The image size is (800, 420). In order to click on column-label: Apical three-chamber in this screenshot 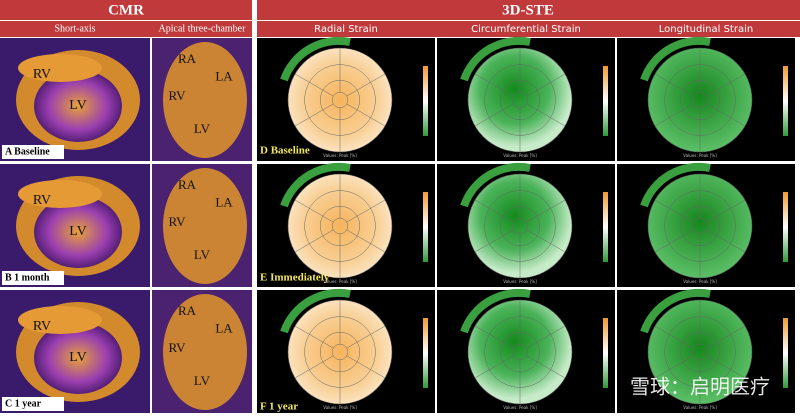, I will do `click(203, 28)`.